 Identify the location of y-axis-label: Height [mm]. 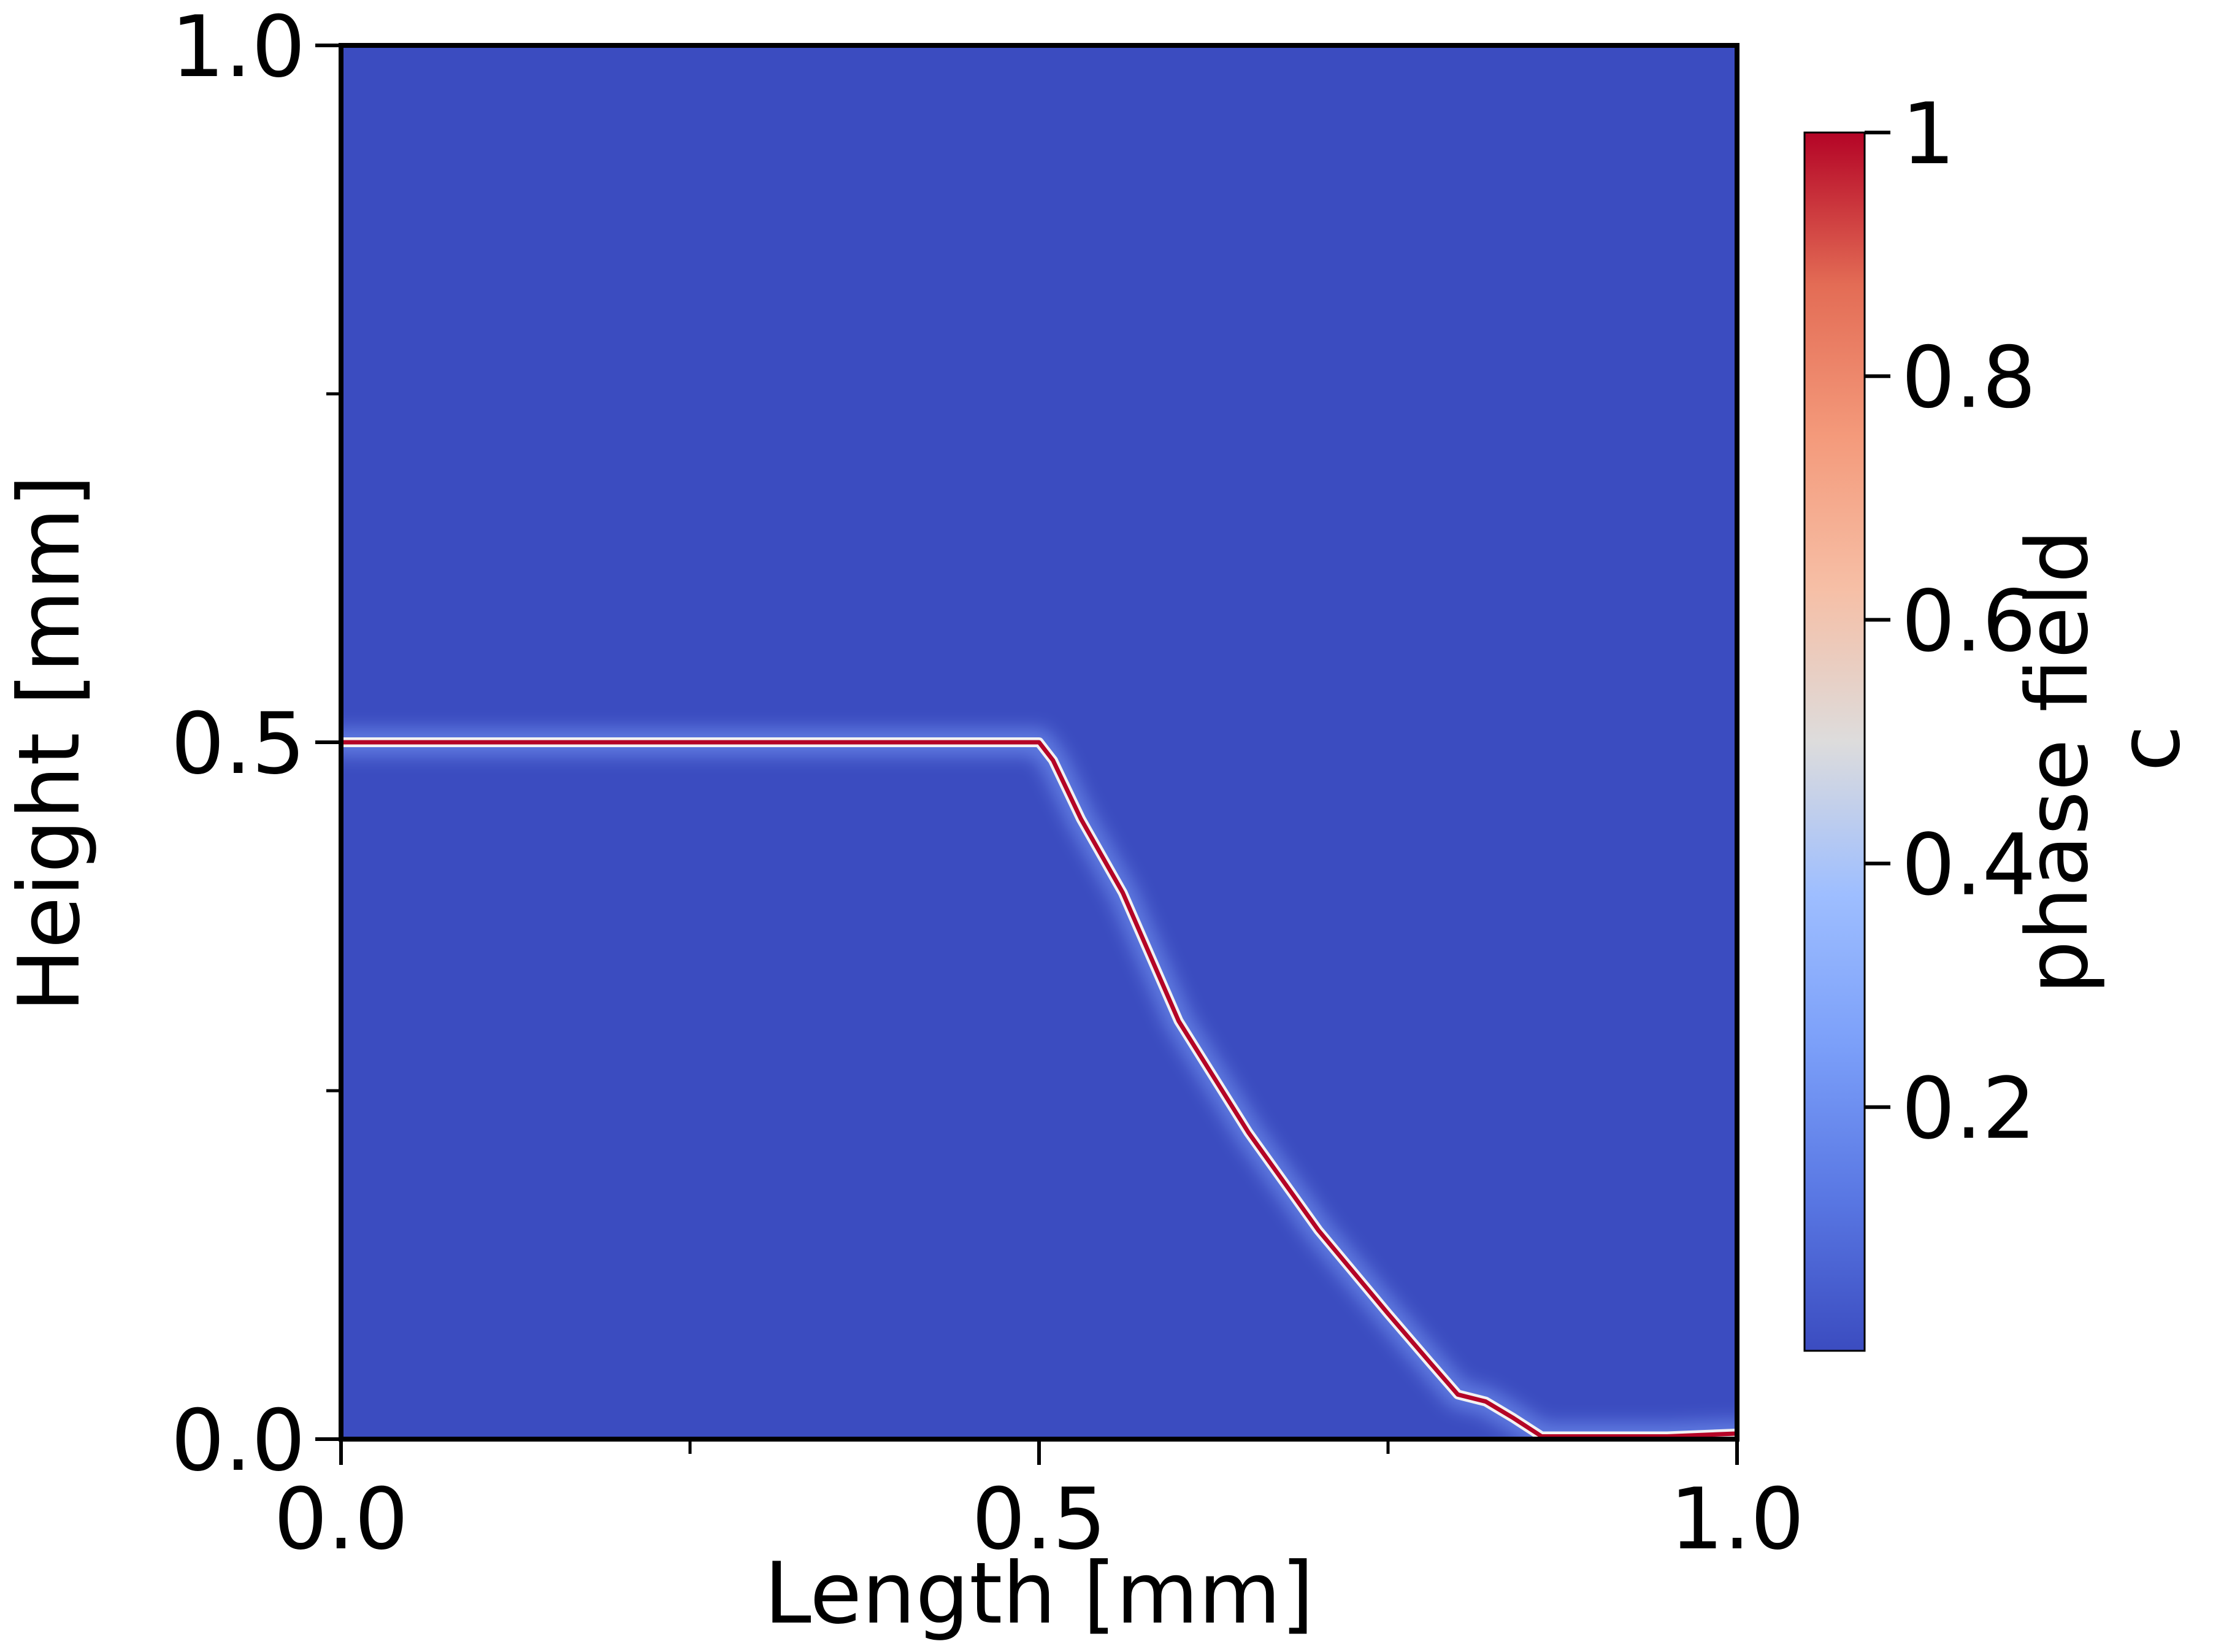
(49, 744).